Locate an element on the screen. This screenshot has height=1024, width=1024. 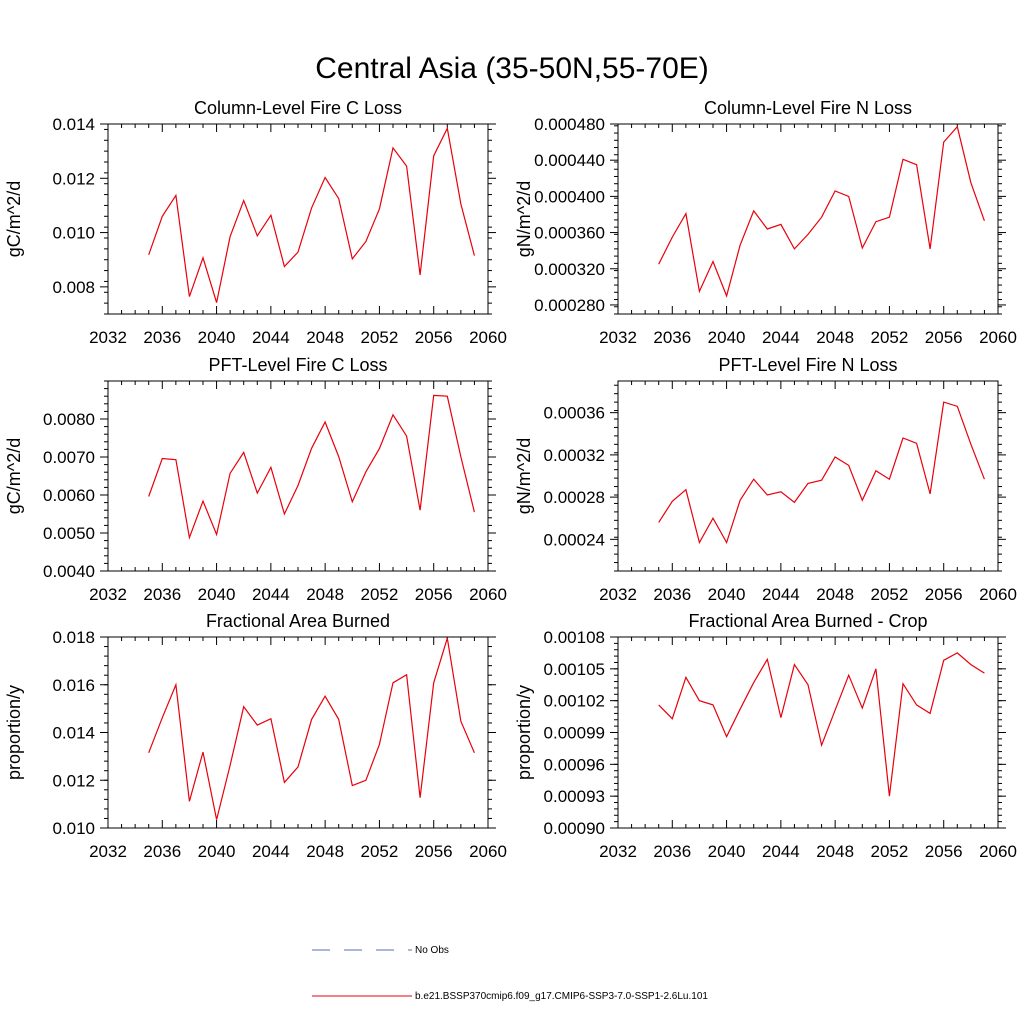
figure-title: Central Asia (35-50N,55-70E) is located at coordinates (512, 68).